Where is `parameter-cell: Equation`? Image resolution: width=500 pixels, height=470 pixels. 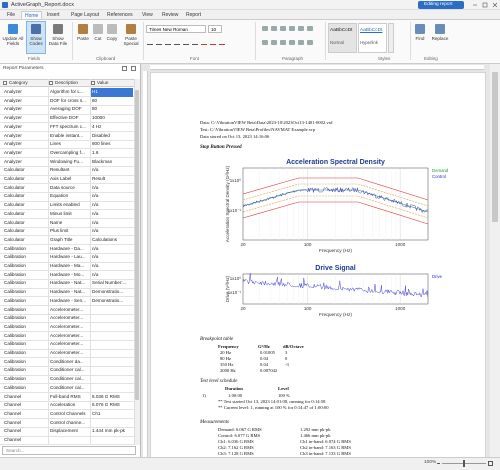
parameter-cell: Equation is located at coordinates (59, 196).